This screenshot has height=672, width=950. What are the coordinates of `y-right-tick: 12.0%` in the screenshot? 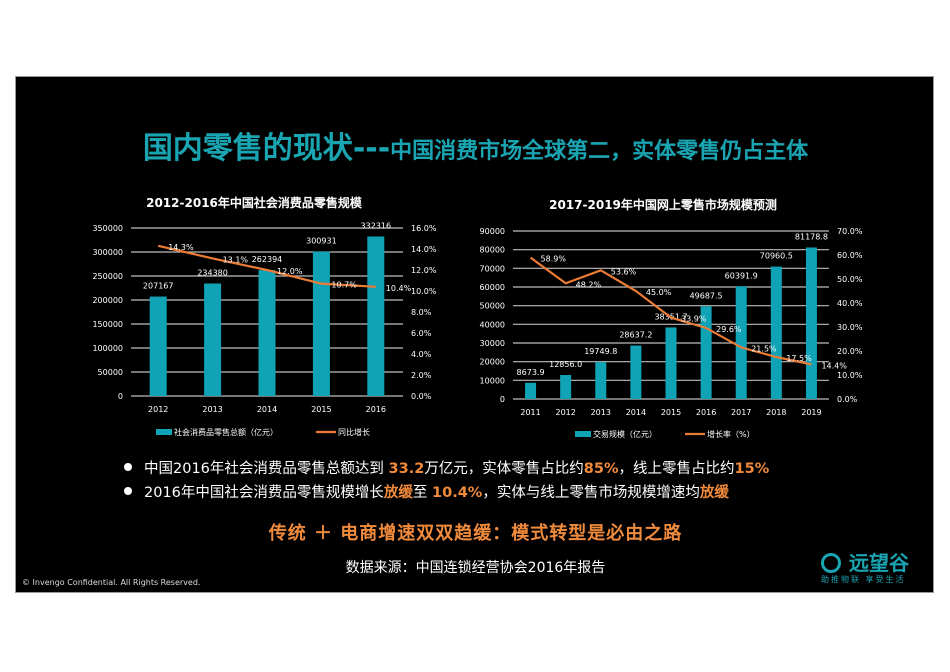 It's located at (424, 270).